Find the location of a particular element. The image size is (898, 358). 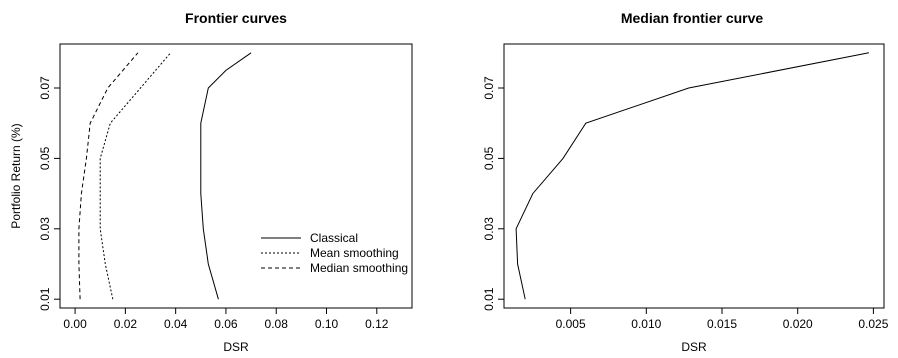

x-tick-label: 0.08 is located at coordinates (277, 324).